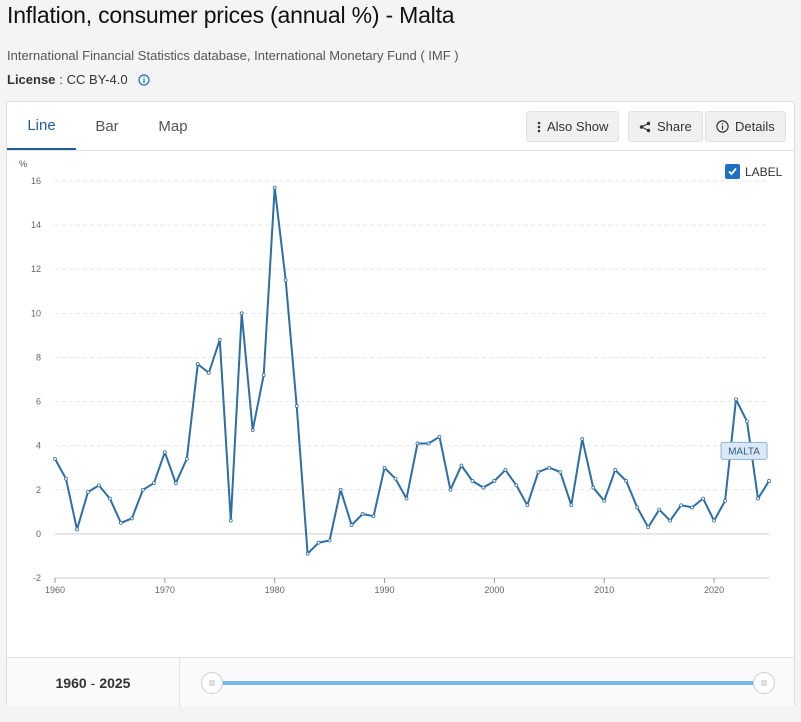 The image size is (801, 722). Describe the element at coordinates (494, 590) in the screenshot. I see `x-tick-label: 2000` at that location.